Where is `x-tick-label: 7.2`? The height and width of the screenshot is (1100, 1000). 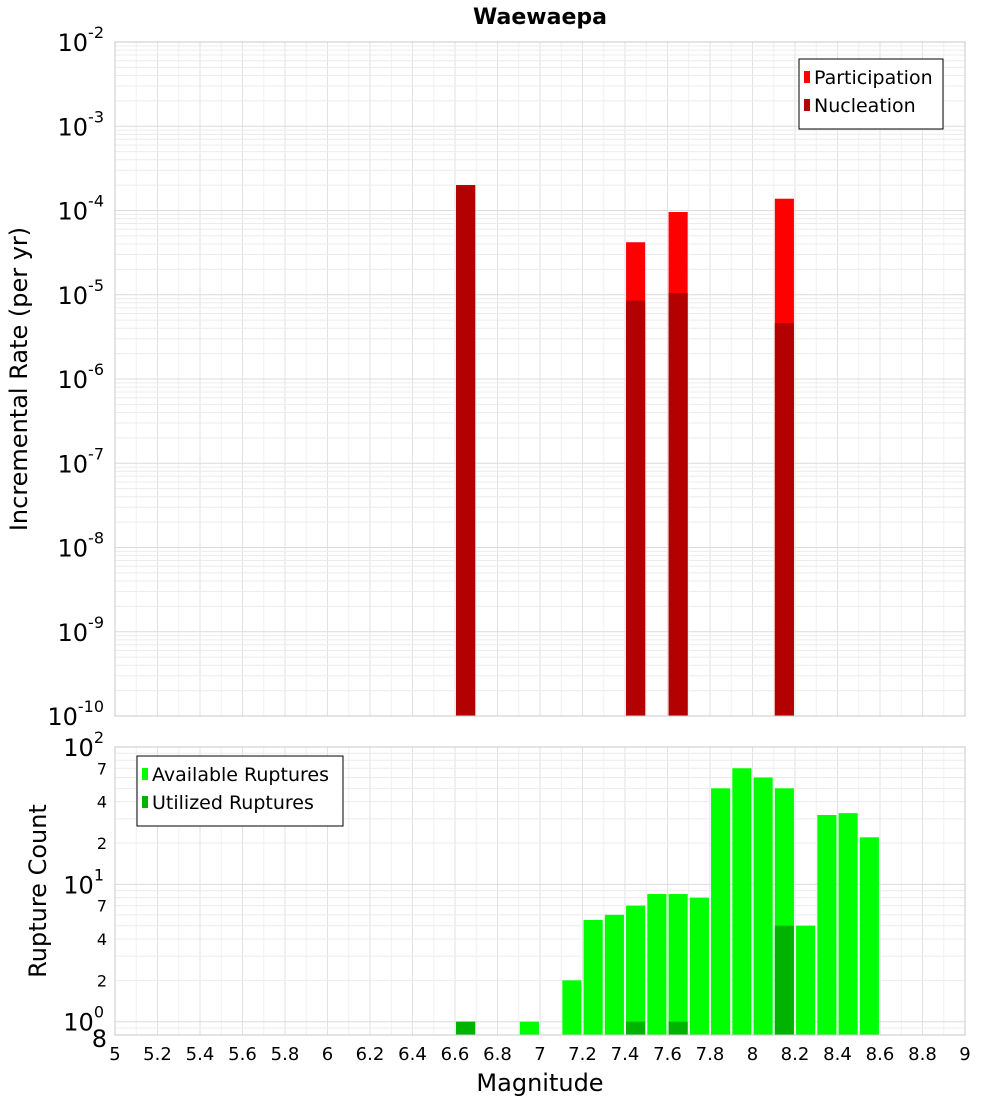 x-tick-label: 7.2 is located at coordinates (582, 1054).